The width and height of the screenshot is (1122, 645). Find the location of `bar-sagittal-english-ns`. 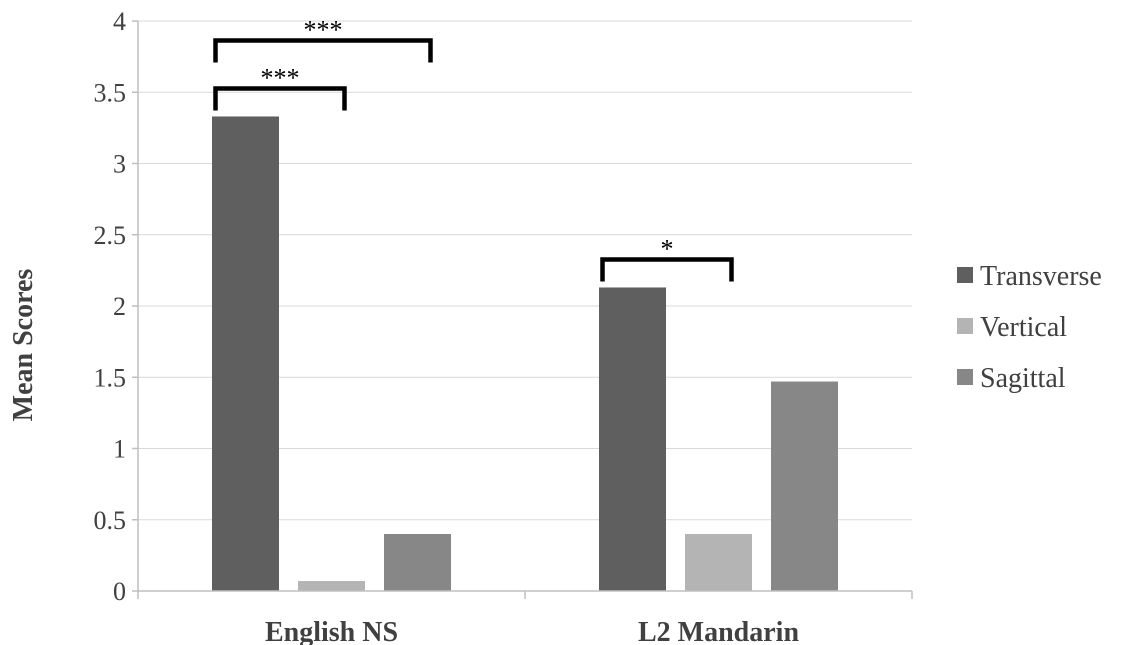

bar-sagittal-english-ns is located at coordinates (417, 562).